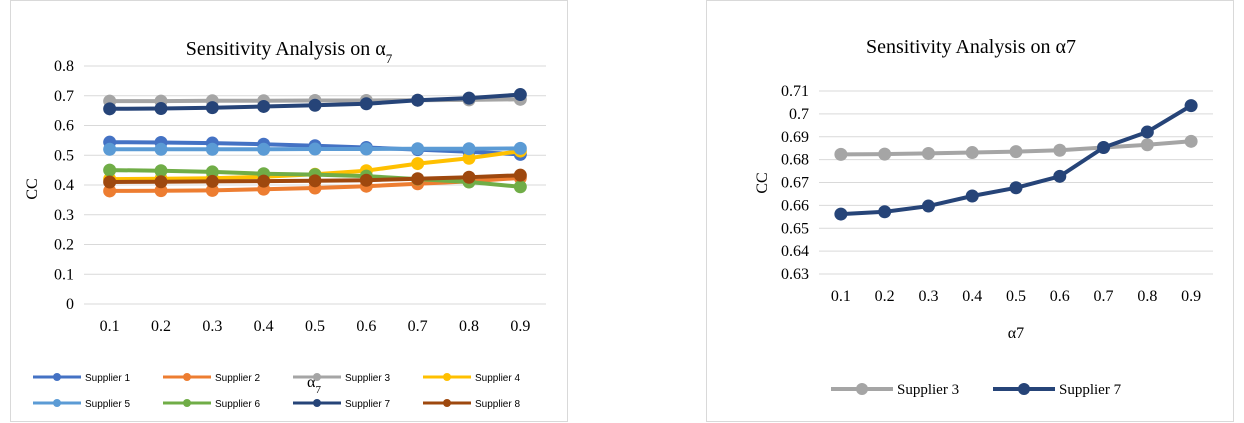  Describe the element at coordinates (762, 182) in the screenshot. I see `chart-right-ylabel: CC` at that location.